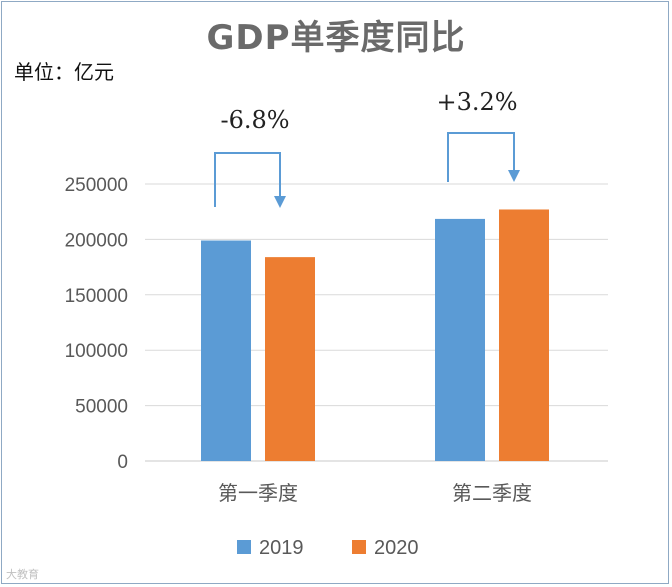 Image resolution: width=672 pixels, height=587 pixels. Describe the element at coordinates (101, 407) in the screenshot. I see `y-tick-label: 50000` at that location.